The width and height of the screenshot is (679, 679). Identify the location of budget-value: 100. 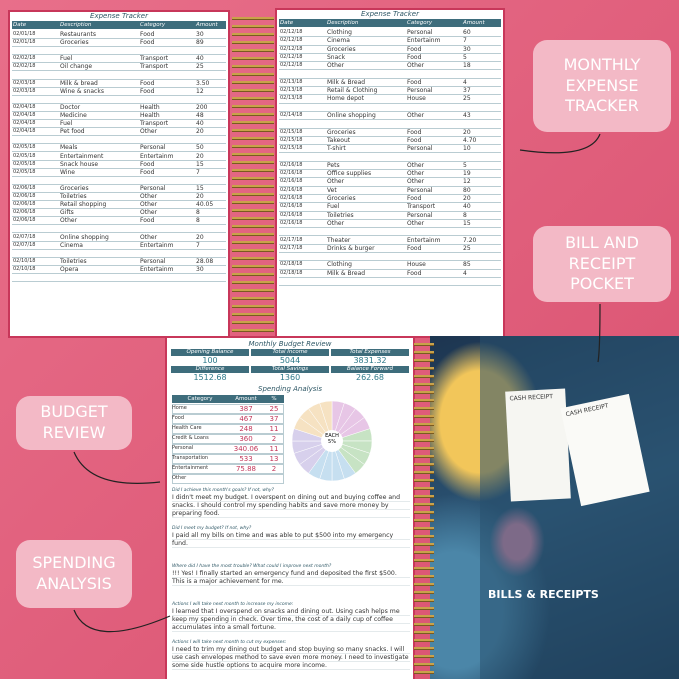
(210, 360).